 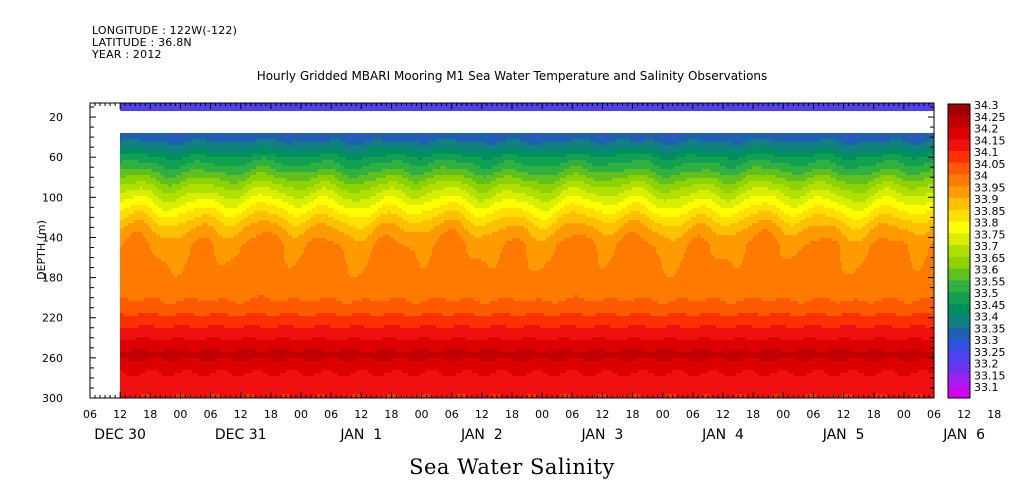 What do you see at coordinates (163, 309) in the screenshot?
I see `salinity-cell-1927` at bounding box center [163, 309].